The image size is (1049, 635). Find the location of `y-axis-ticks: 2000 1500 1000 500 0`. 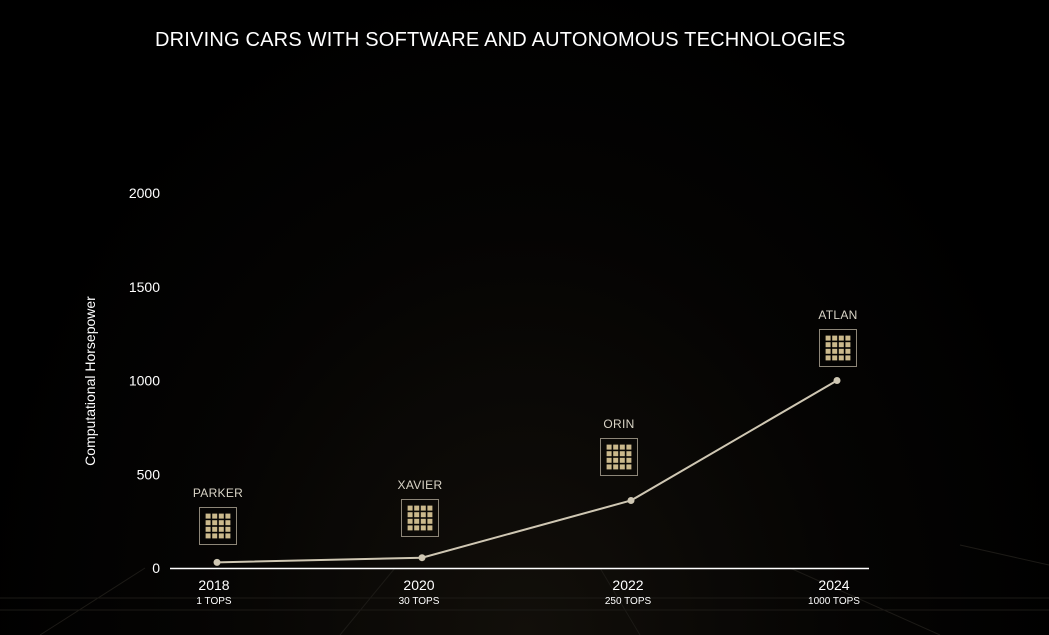

y-axis-ticks: 2000 1500 1000 500 0 is located at coordinates (144, 380).